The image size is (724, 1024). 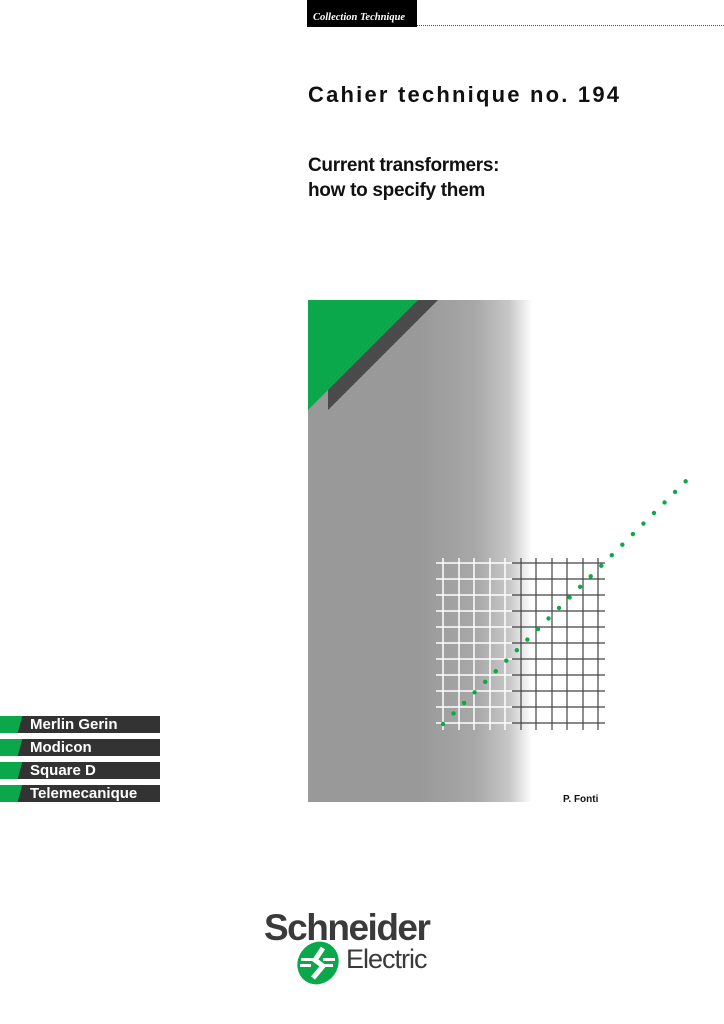 What do you see at coordinates (476, 551) in the screenshot?
I see `gray-gradient-panel` at bounding box center [476, 551].